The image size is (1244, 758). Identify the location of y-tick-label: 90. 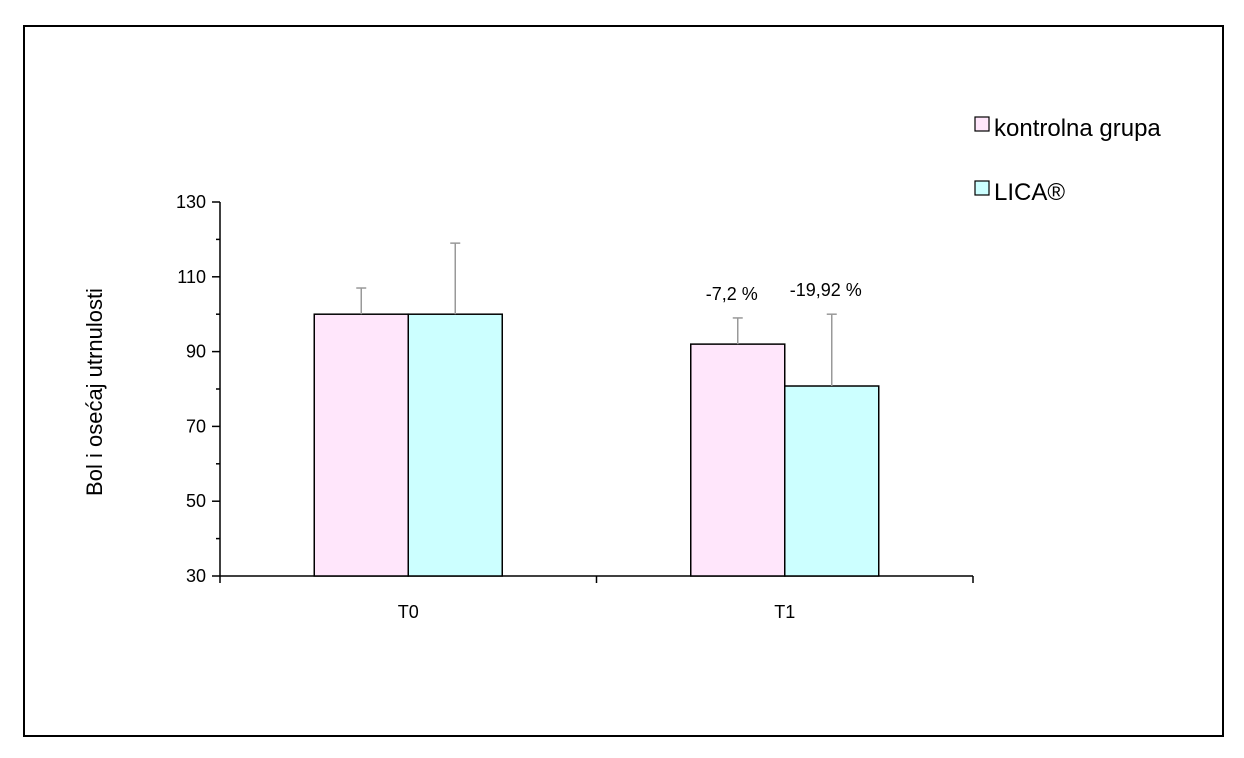
(196, 352).